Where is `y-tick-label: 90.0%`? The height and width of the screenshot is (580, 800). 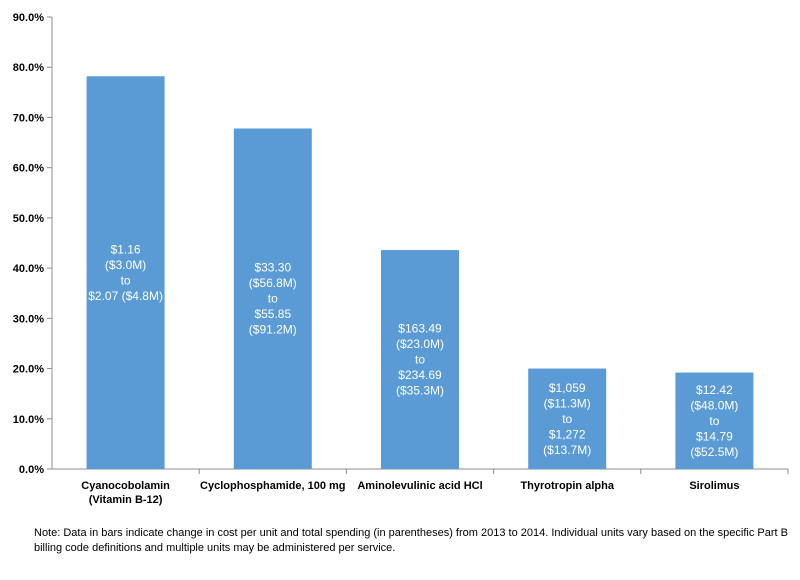
y-tick-label: 90.0% is located at coordinates (28, 18).